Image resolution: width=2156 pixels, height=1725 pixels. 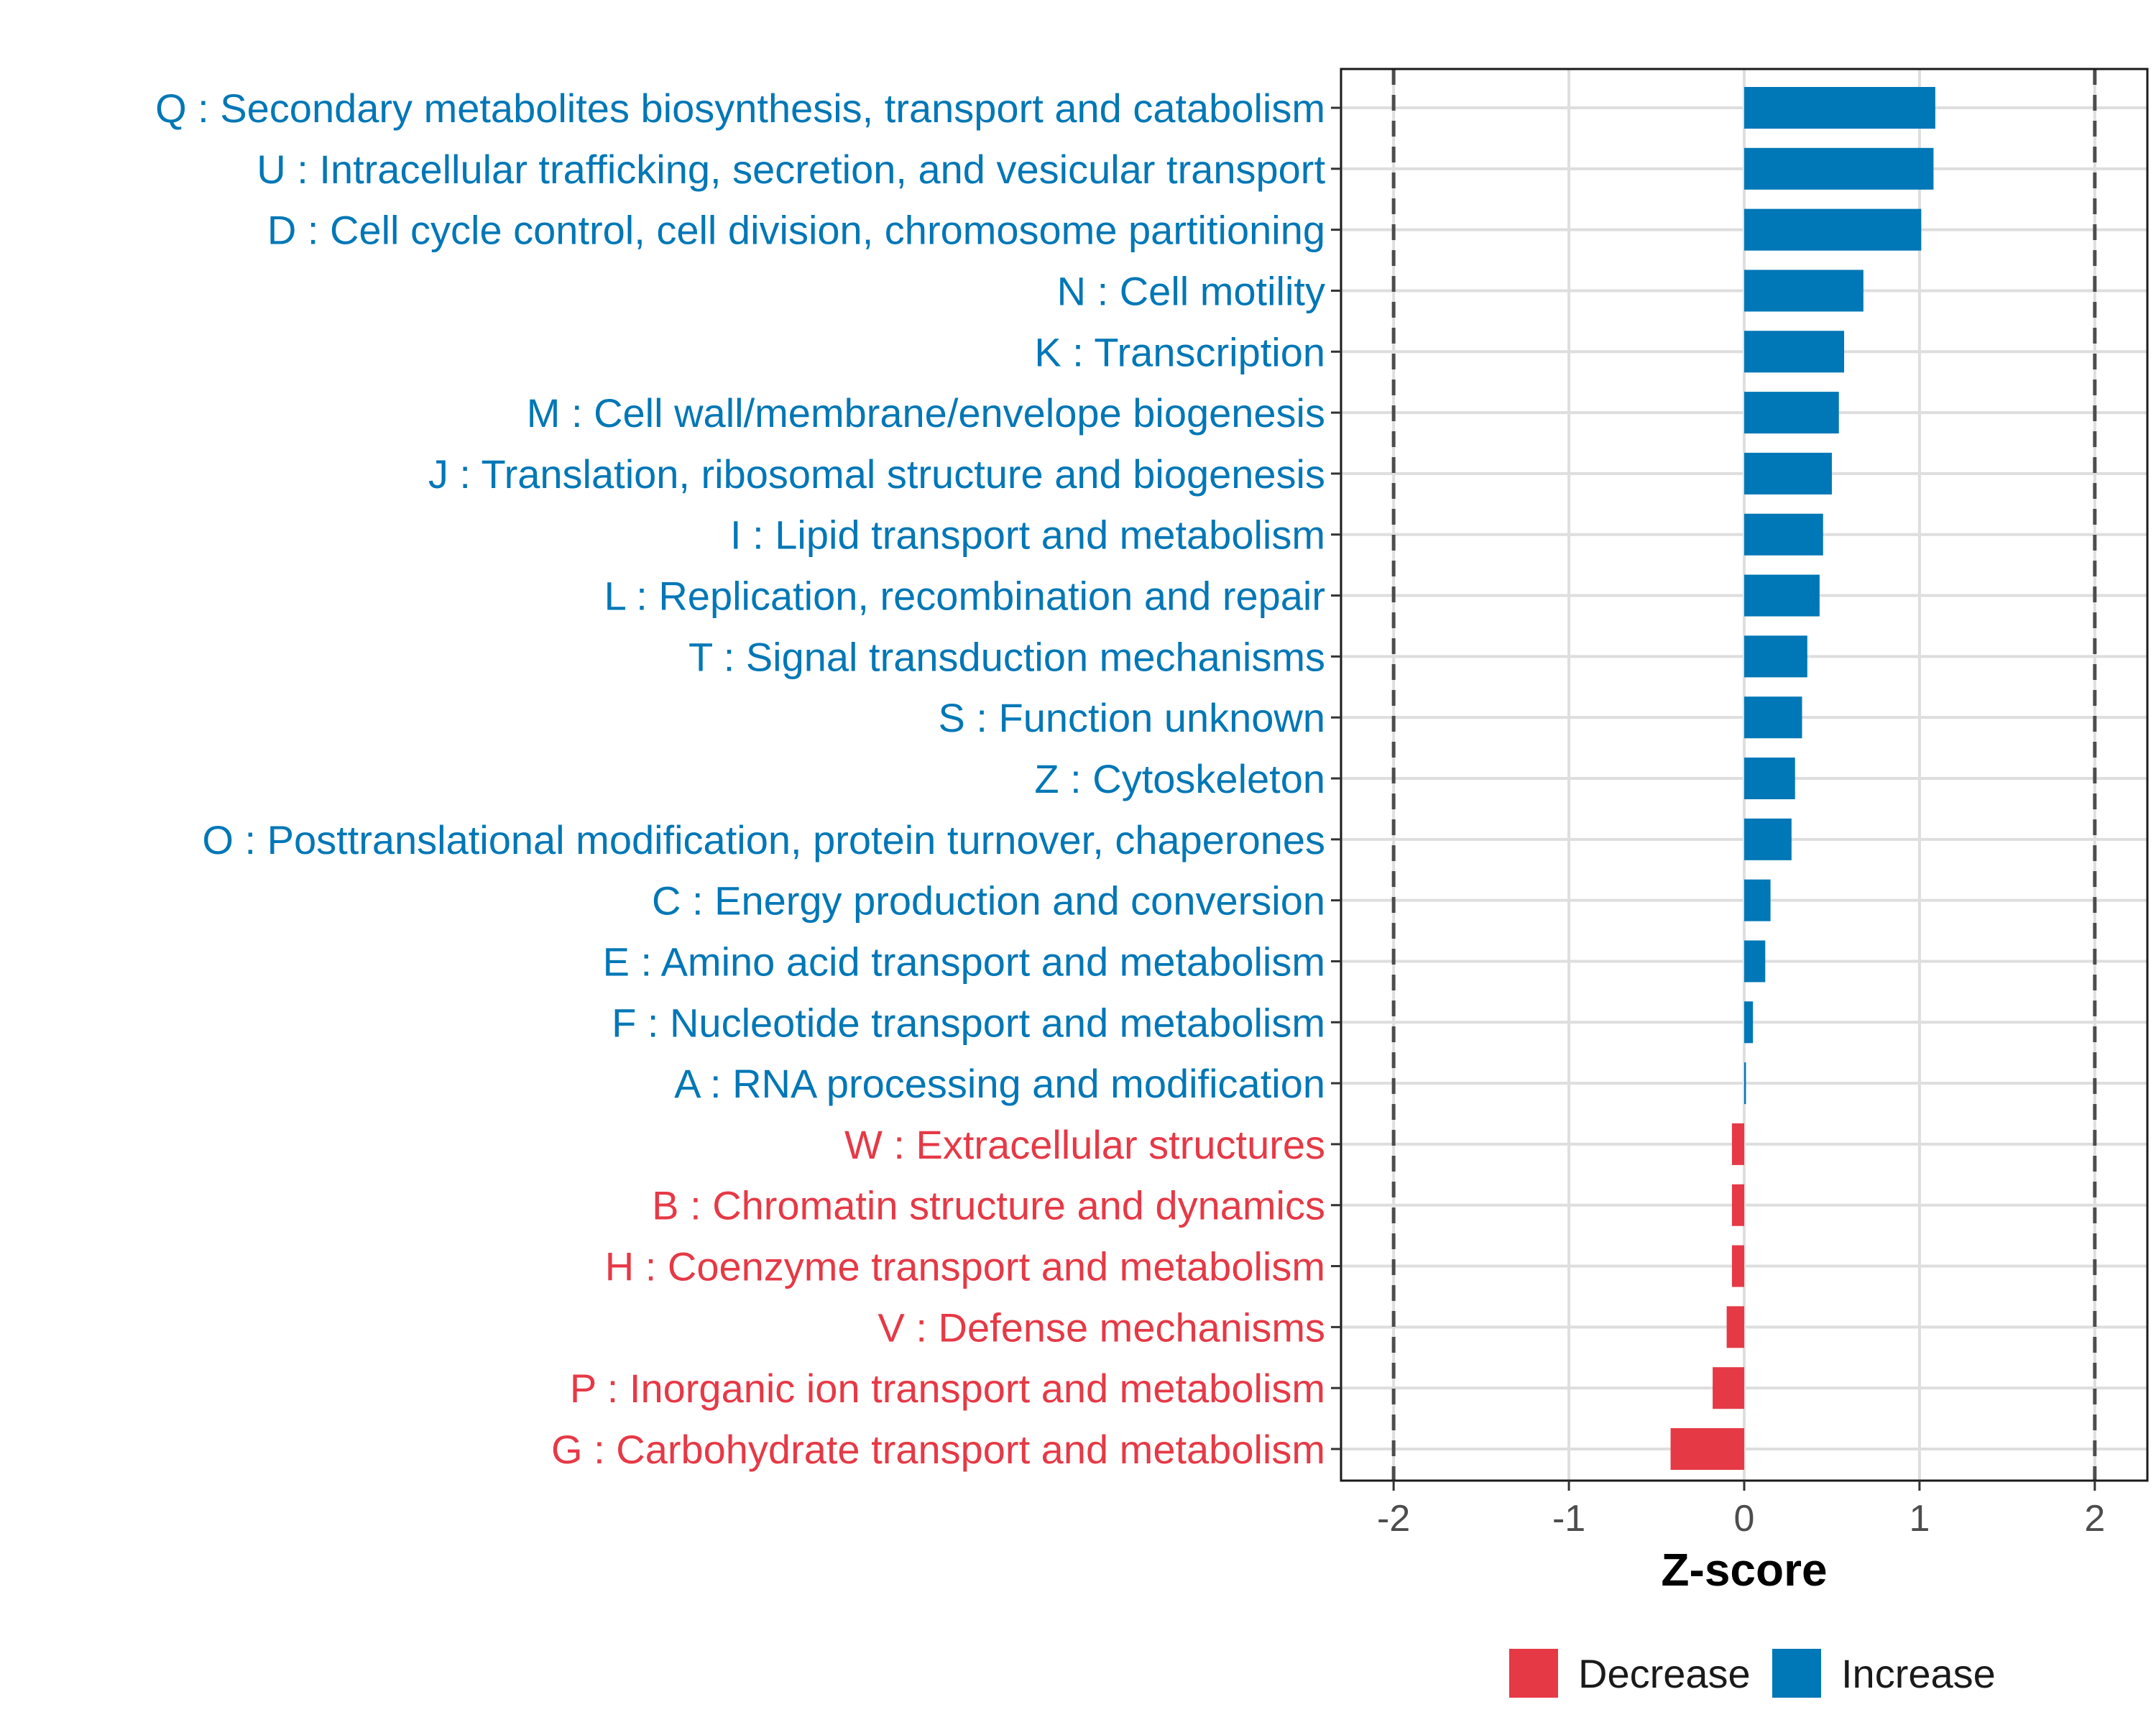 I want to click on category-label: F : Nucleotide transport and metabolism, so click(x=968, y=1022).